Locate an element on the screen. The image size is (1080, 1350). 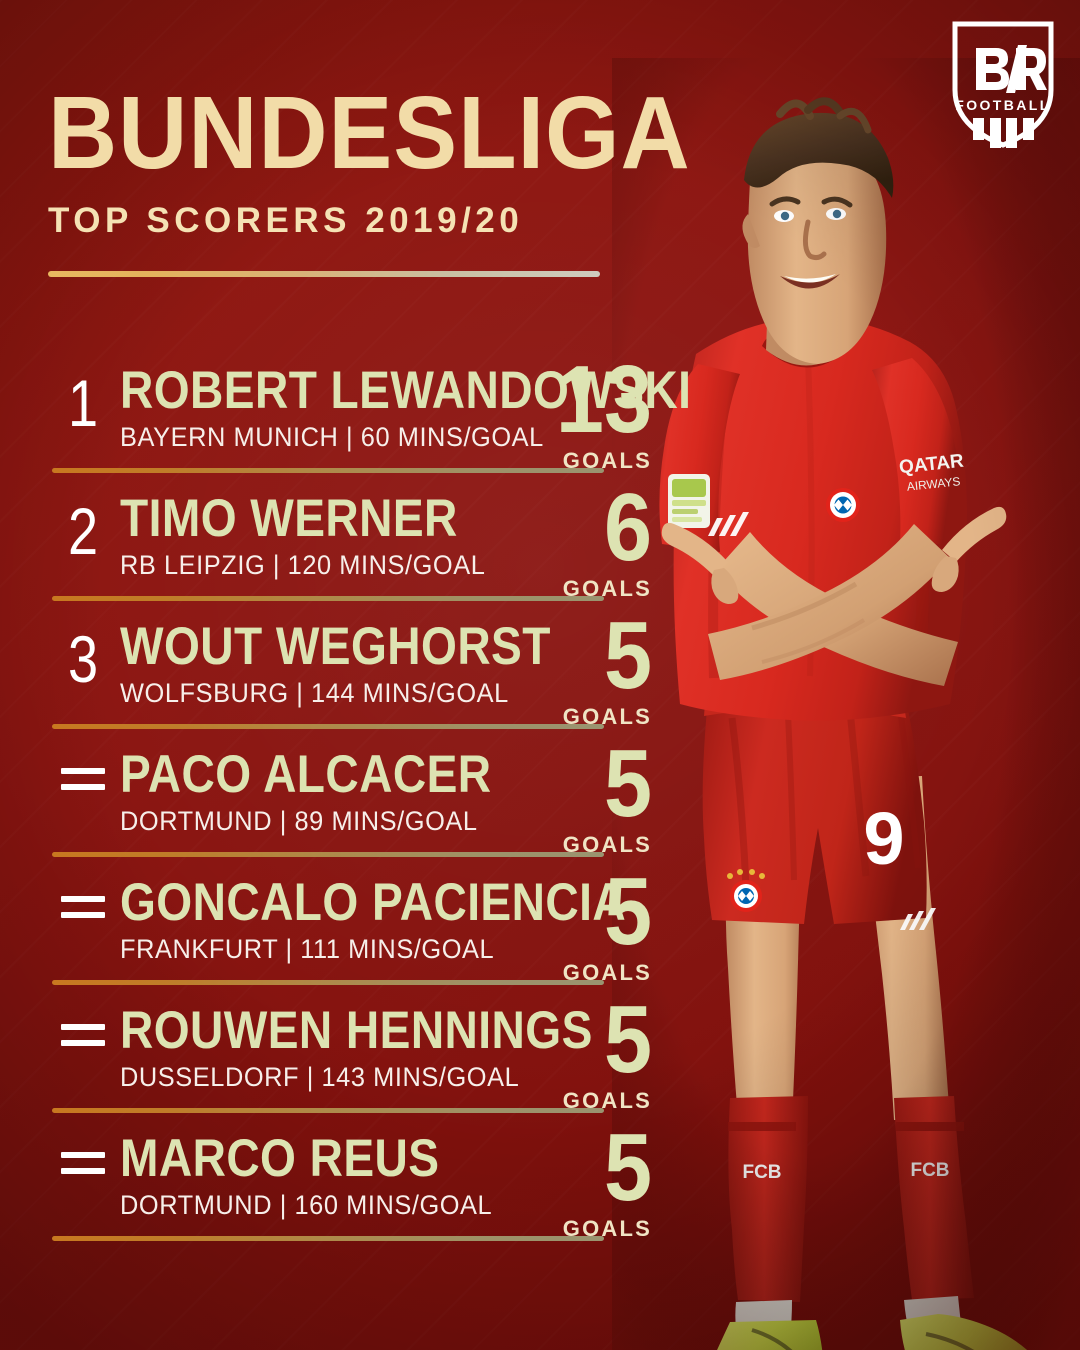
page-title: BUNDESLIGA is located at coordinates (369, 132).